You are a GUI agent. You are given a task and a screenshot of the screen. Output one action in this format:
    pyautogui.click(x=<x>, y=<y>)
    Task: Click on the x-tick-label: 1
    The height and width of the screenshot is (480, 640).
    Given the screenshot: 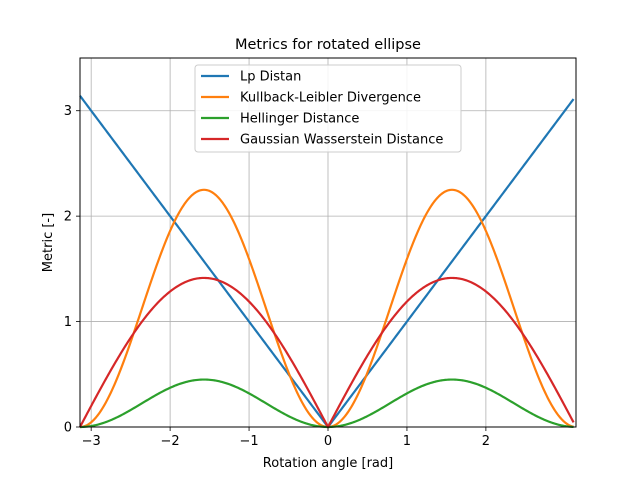 What is the action you would take?
    pyautogui.click(x=407, y=441)
    